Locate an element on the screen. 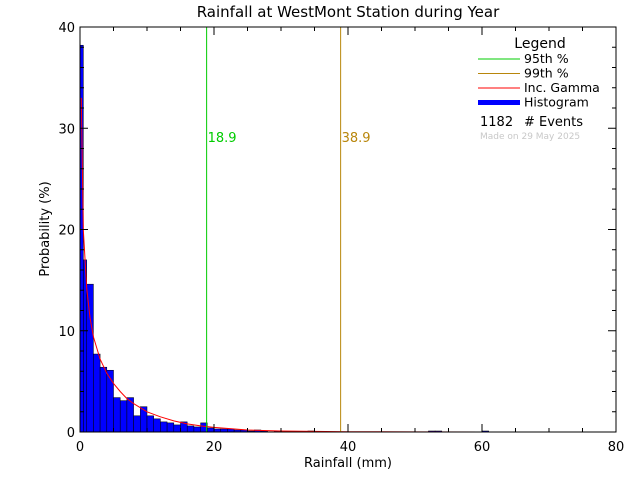 The image size is (640, 480). made-on-note: Made on 29 May 2025 is located at coordinates (530, 137).